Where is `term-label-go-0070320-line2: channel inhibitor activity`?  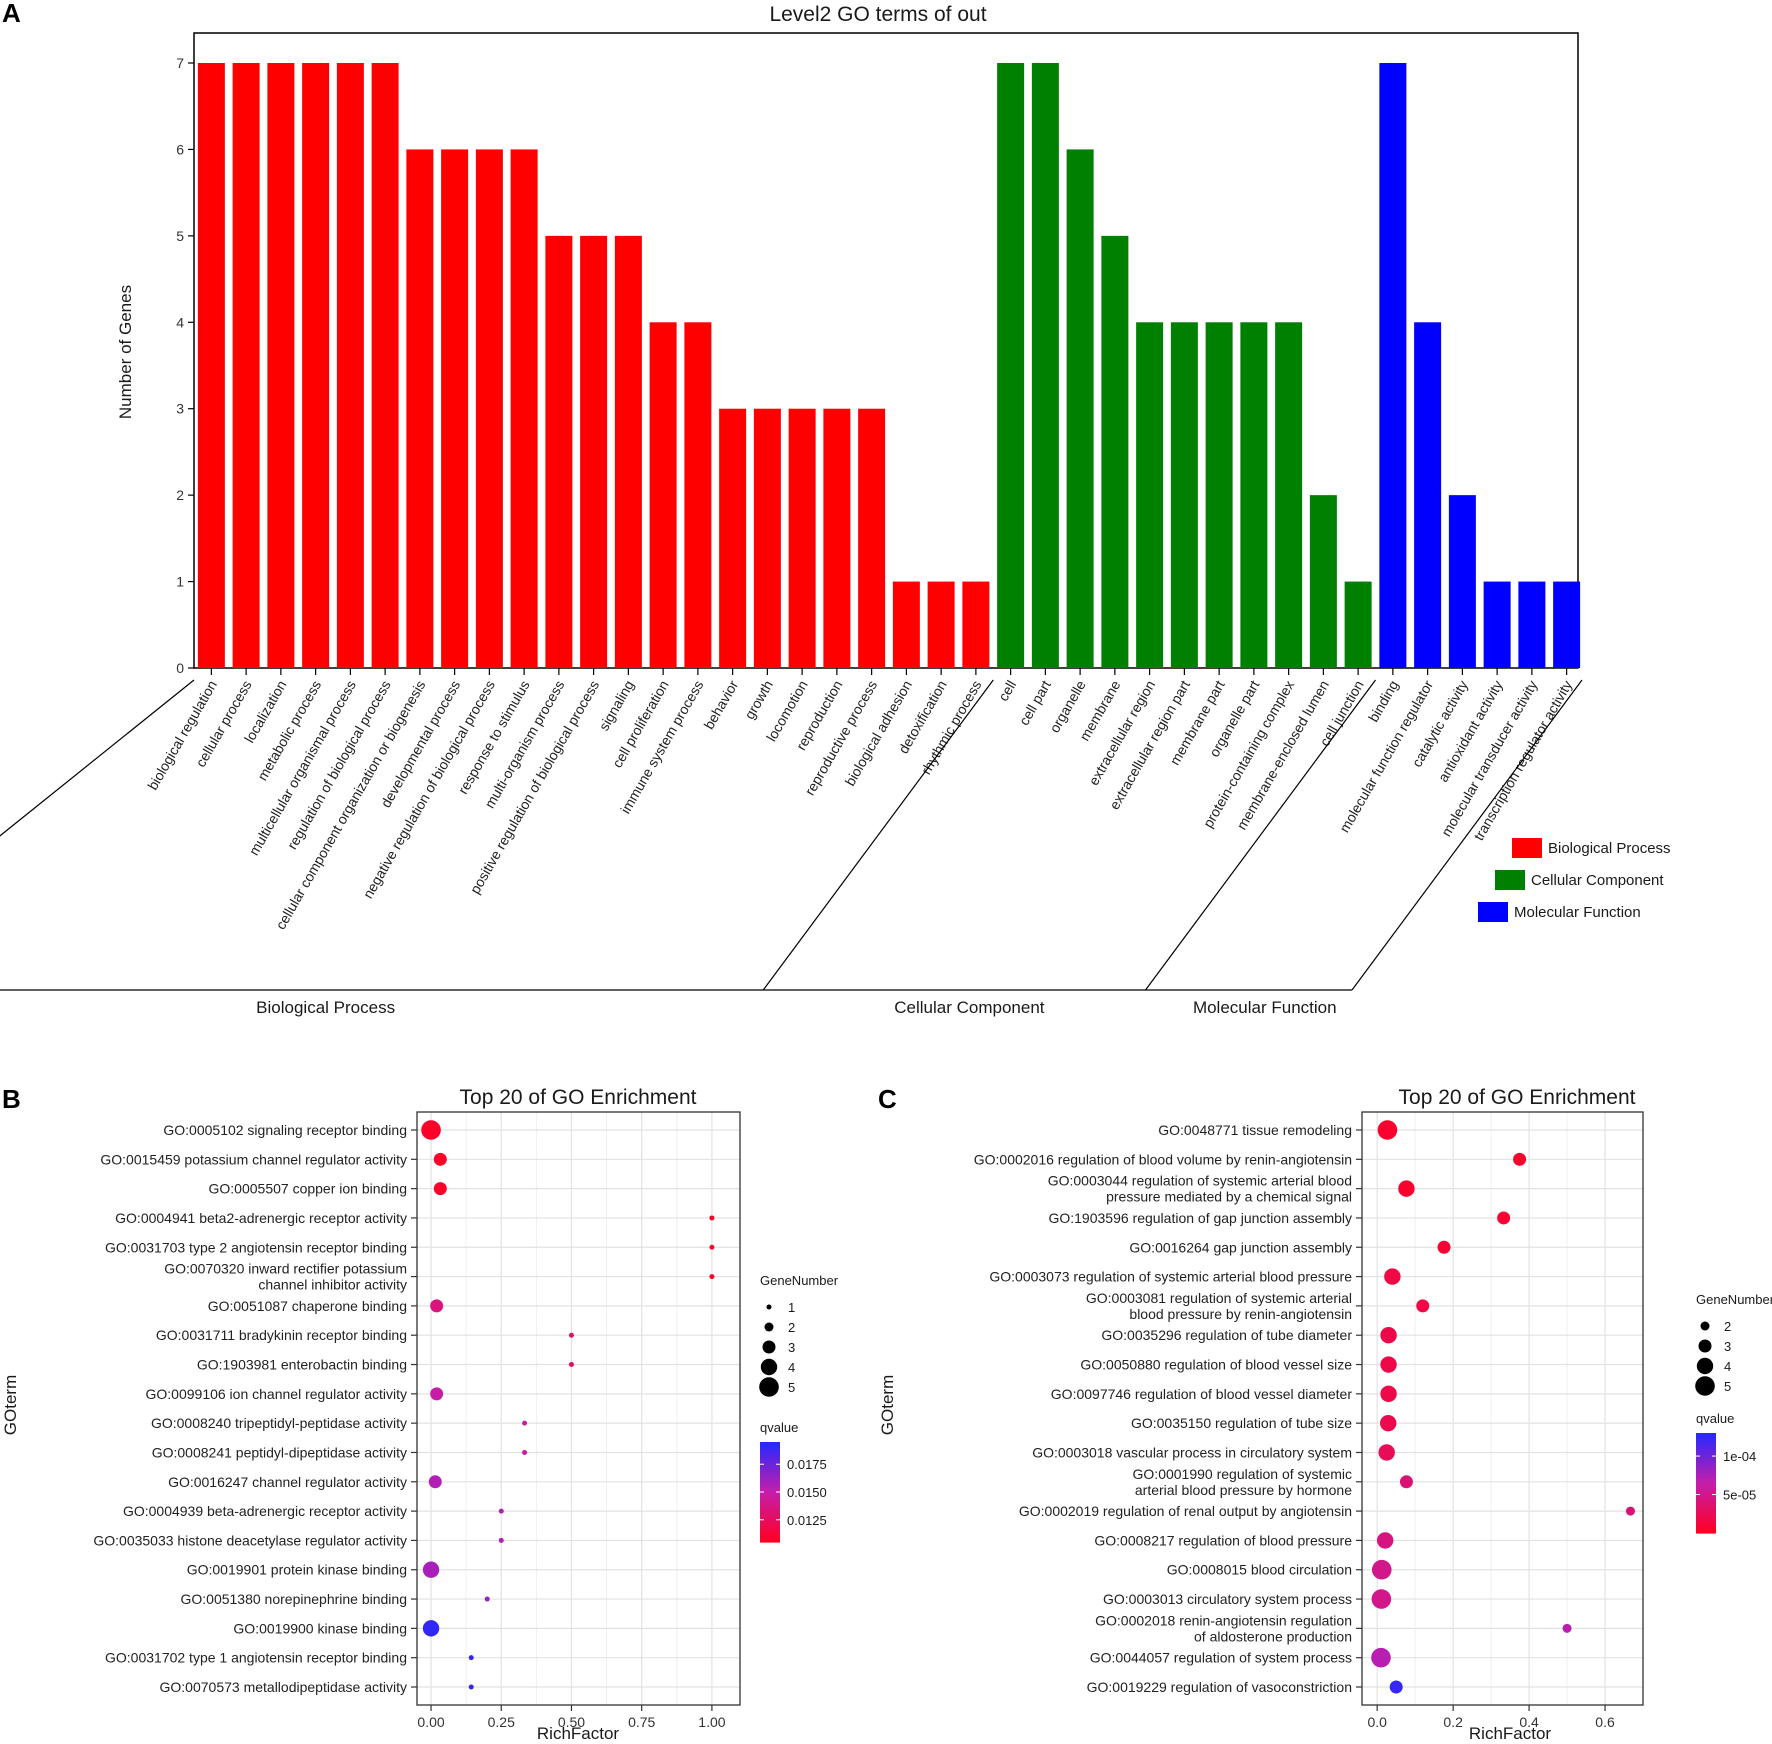
term-label-go-0070320-line2: channel inhibitor activity is located at coordinates (332, 1285).